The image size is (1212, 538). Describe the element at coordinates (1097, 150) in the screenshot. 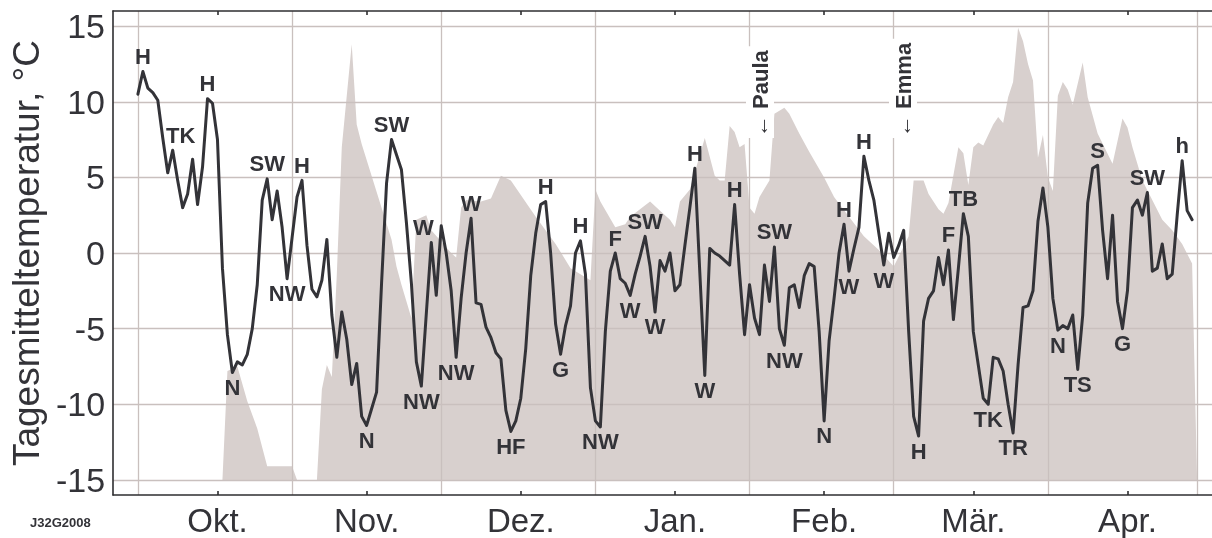

I see `annotation: S` at that location.